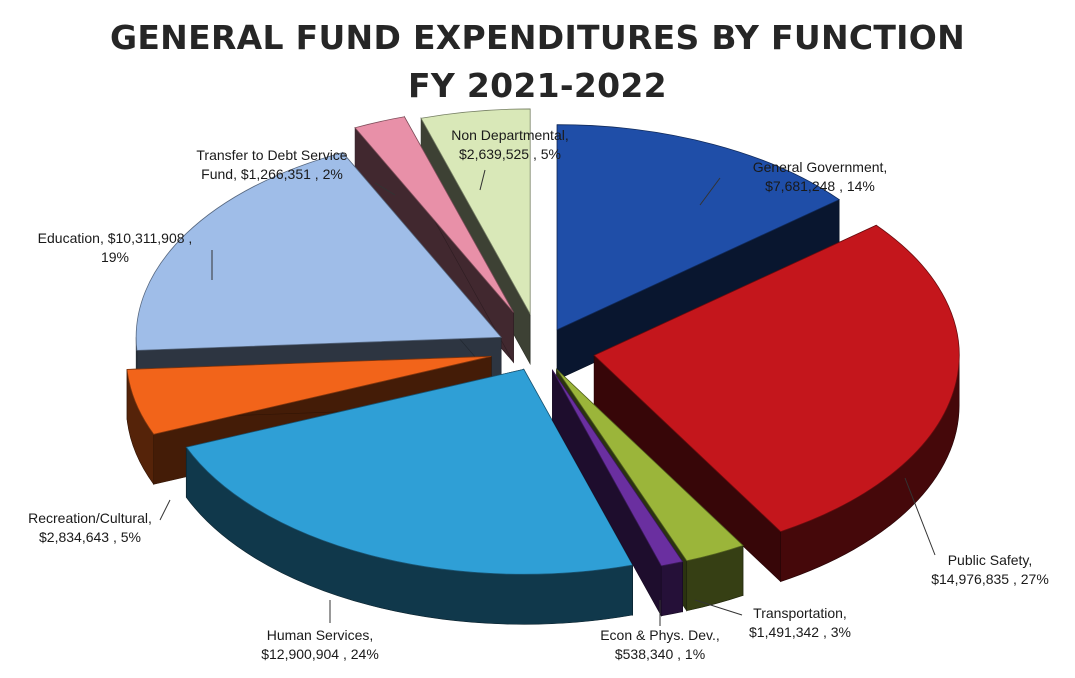  I want to click on data-label-education: Education, $10,311,908 , 19%, so click(115, 247).